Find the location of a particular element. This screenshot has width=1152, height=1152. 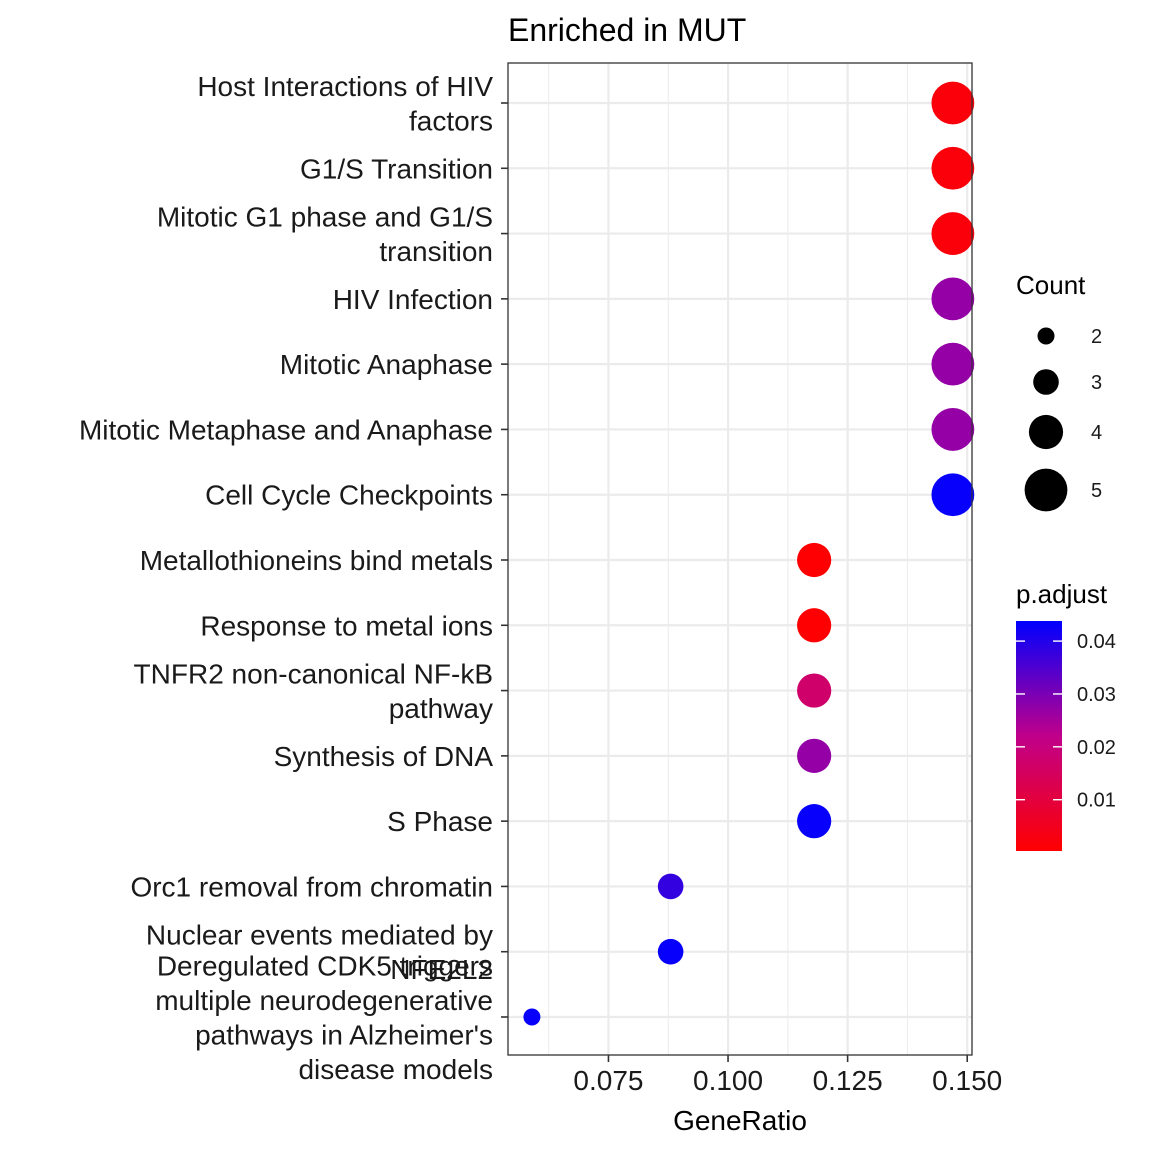

padjust-legend-title: p.adjust is located at coordinates (1062, 594).